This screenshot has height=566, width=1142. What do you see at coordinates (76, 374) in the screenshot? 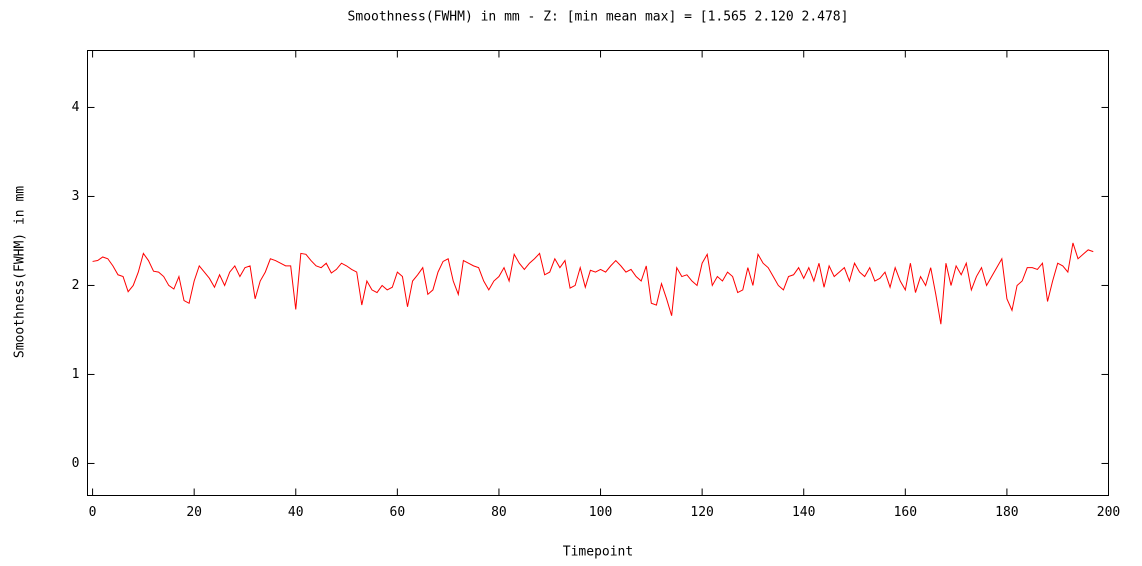
I see `y-tick-label: 1` at bounding box center [76, 374].